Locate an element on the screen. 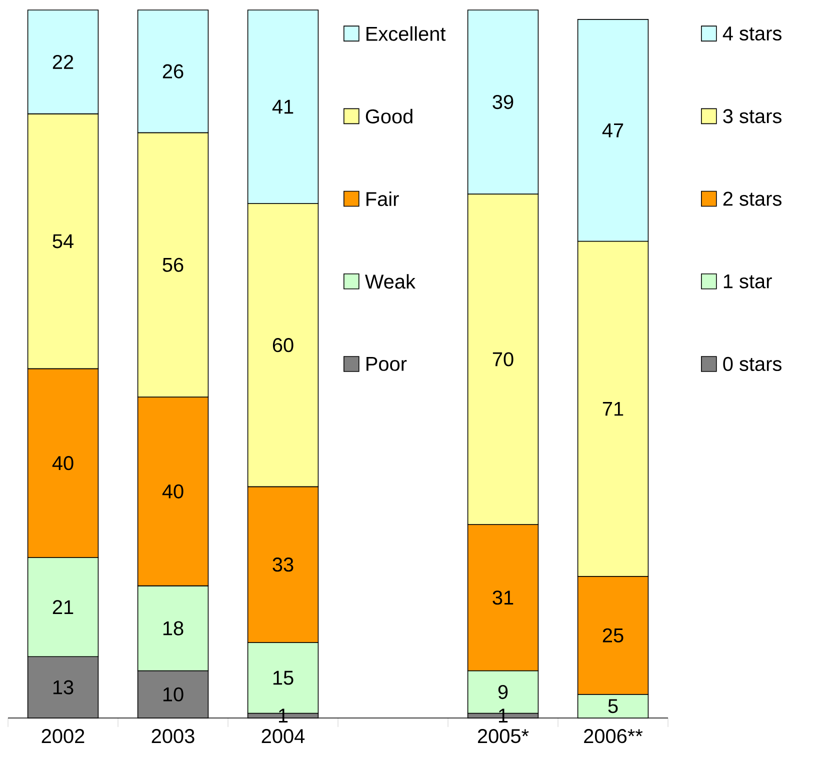 This screenshot has width=831, height=773. data-label: 25 is located at coordinates (613, 635).